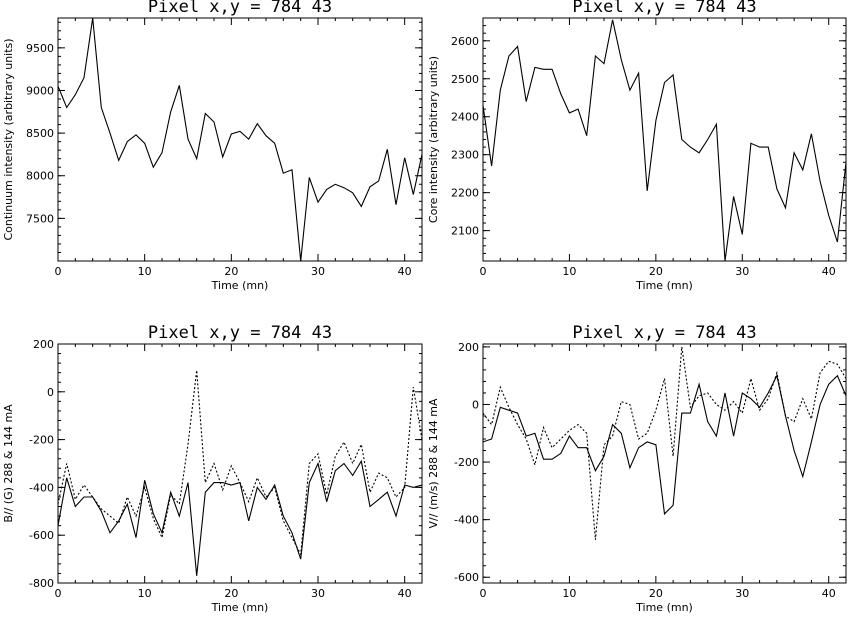 Image resolution: width=849 pixels, height=620 pixels. Describe the element at coordinates (465, 117) in the screenshot. I see `y-tick-label: 2400` at that location.